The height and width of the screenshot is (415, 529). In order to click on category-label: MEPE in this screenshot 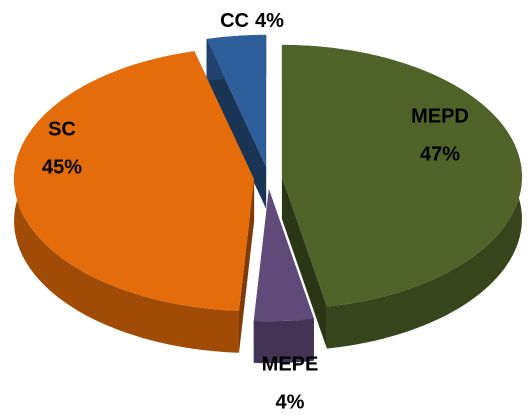, I will do `click(290, 364)`.